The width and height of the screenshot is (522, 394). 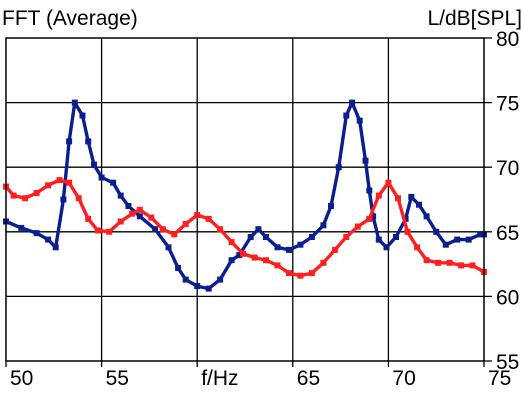 I want to click on y-tick-label-1: 75, so click(x=507, y=104).